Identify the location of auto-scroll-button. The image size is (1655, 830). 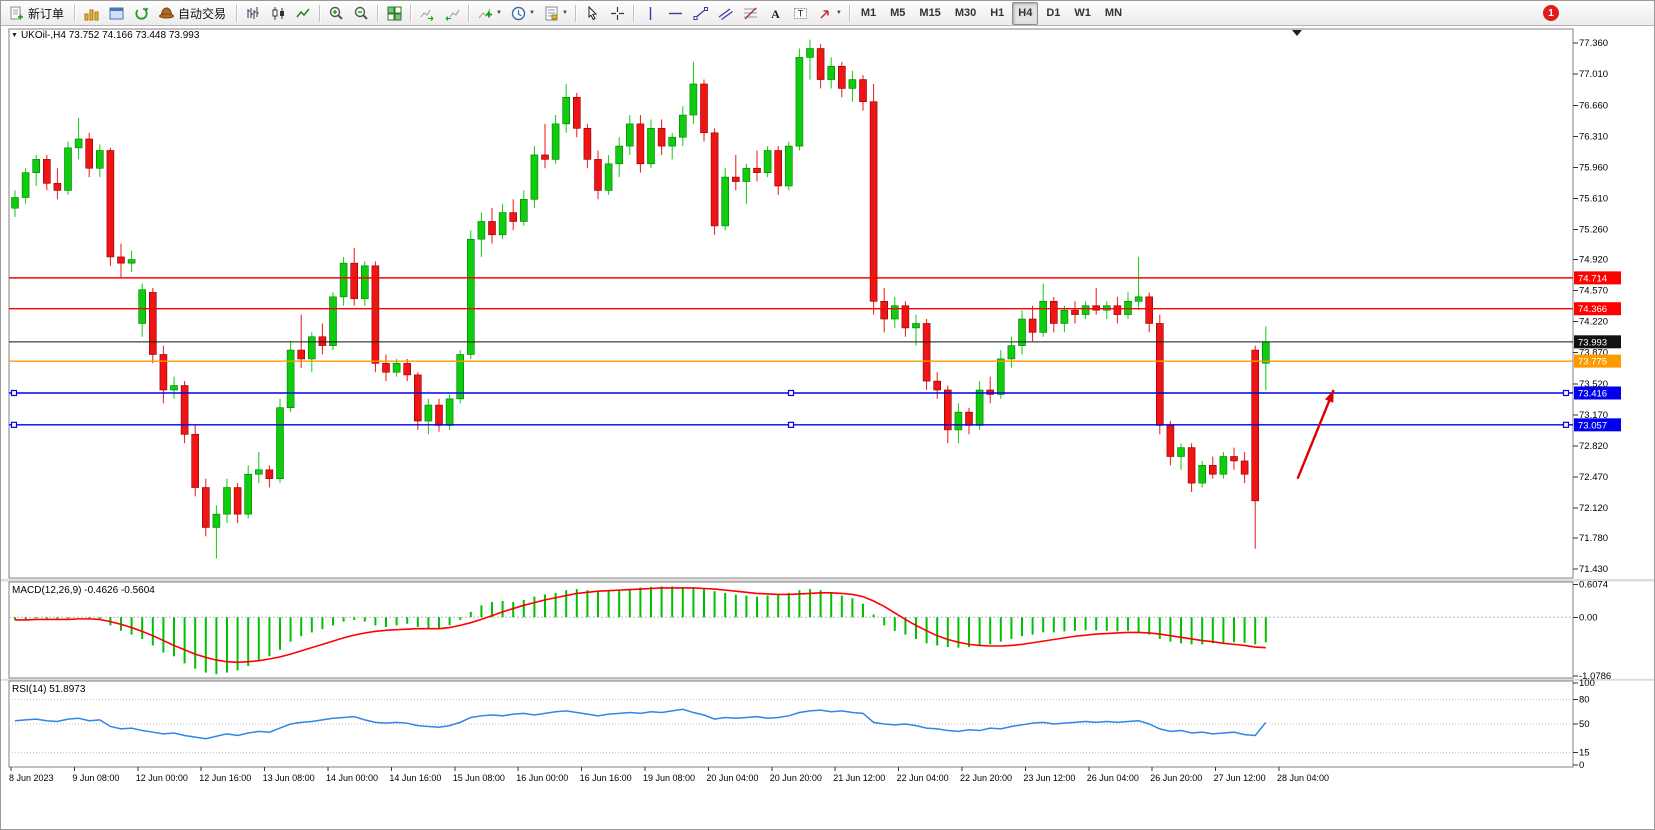
(427, 13).